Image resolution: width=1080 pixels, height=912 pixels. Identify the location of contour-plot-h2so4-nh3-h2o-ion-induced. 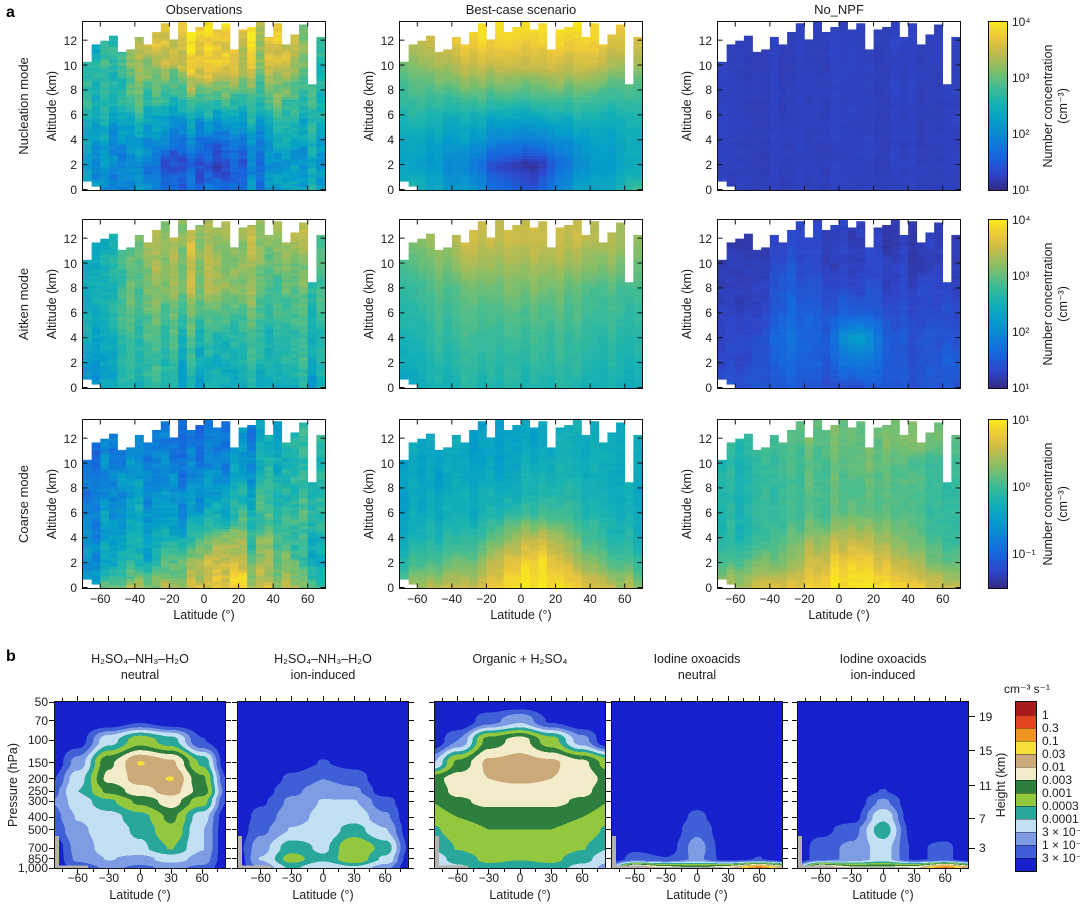
(323, 785).